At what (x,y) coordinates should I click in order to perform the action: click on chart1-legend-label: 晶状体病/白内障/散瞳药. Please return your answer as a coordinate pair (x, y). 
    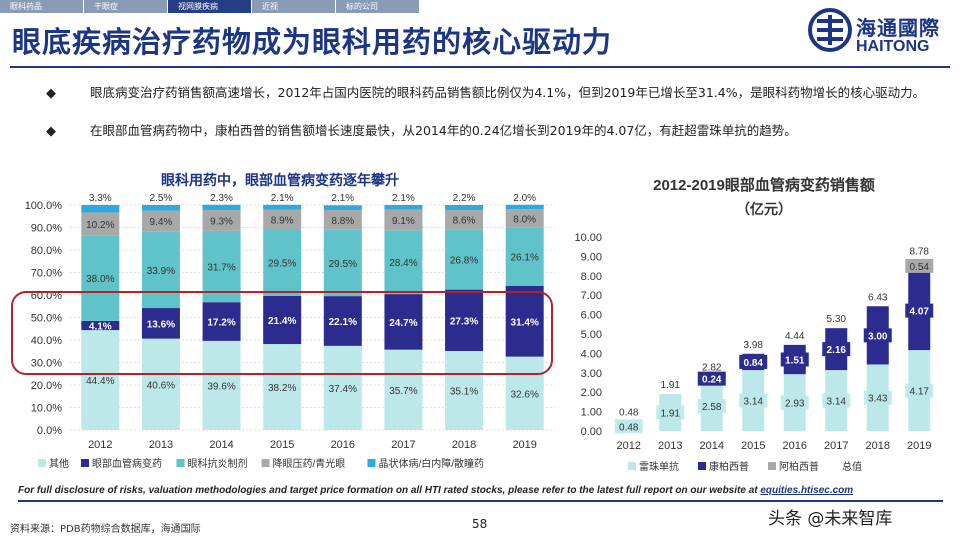
    Looking at the image, I should click on (432, 463).